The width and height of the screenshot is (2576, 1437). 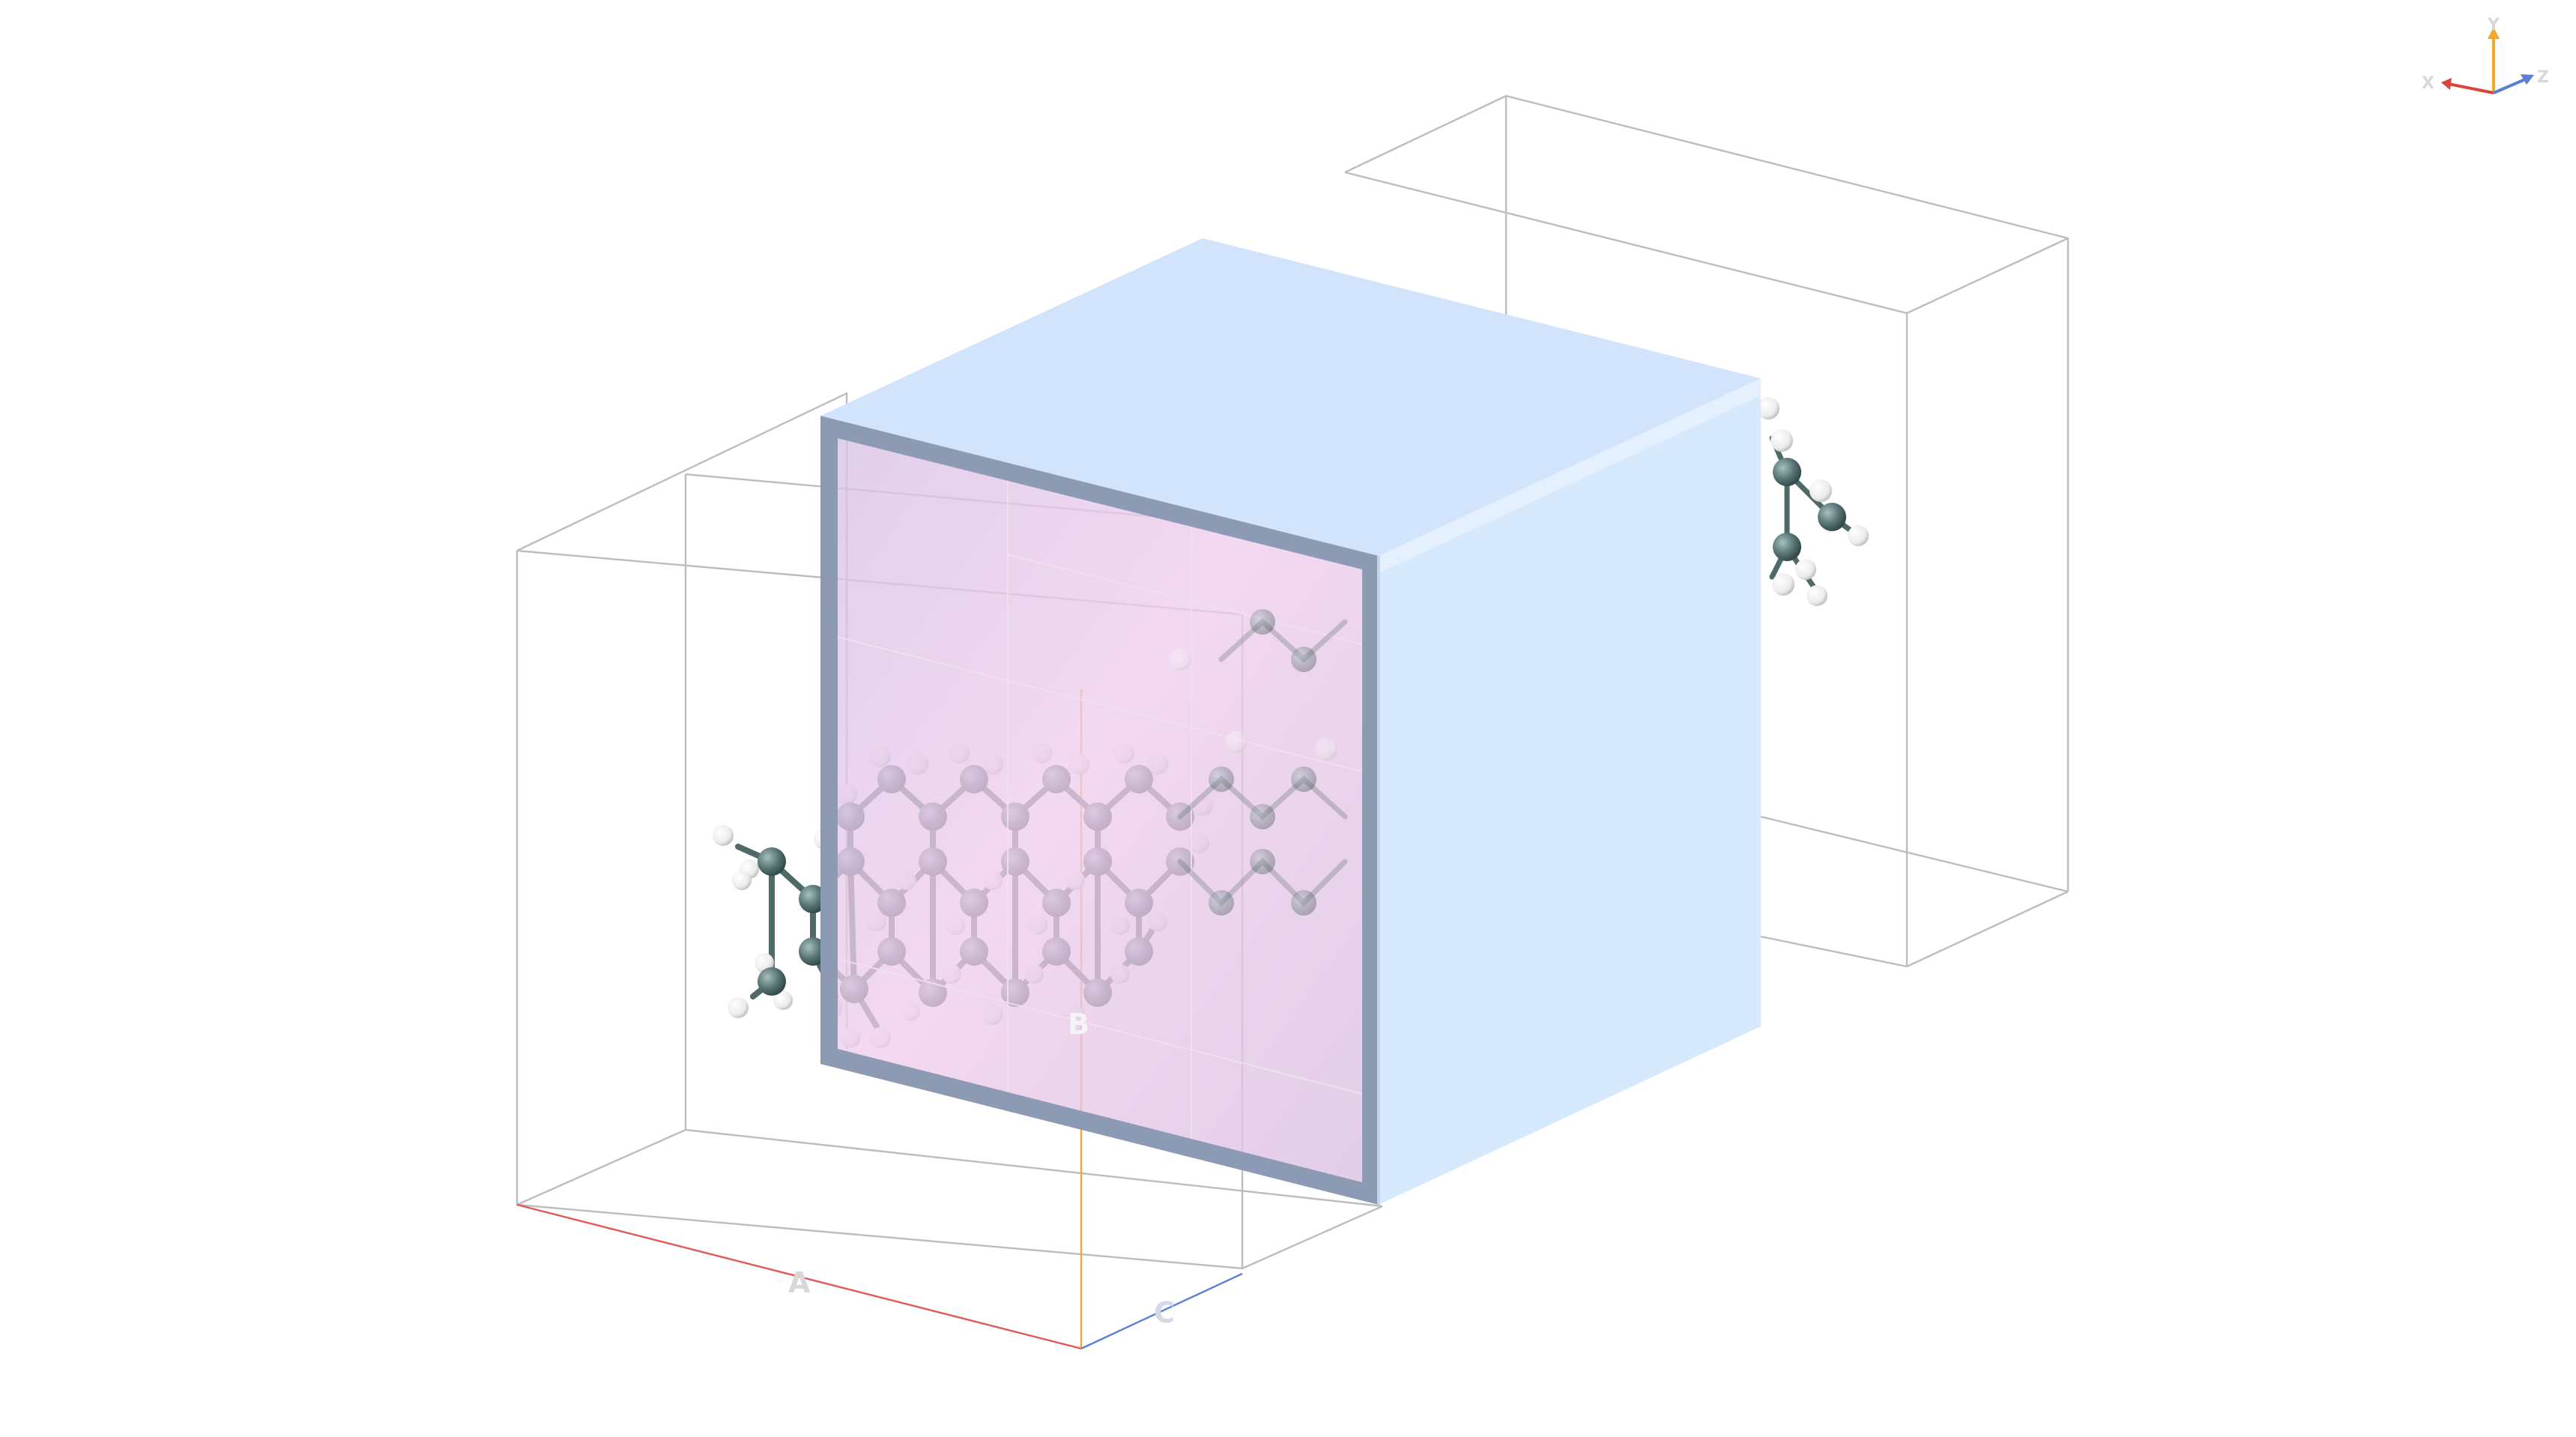 I want to click on slab-top-face, so click(x=1290, y=397).